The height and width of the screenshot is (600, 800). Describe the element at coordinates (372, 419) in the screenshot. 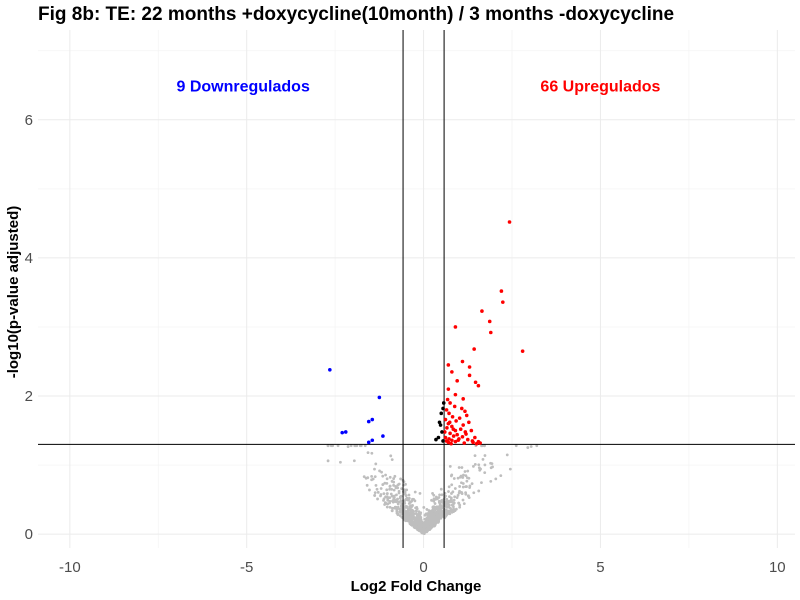

I see `point-downregulated` at that location.